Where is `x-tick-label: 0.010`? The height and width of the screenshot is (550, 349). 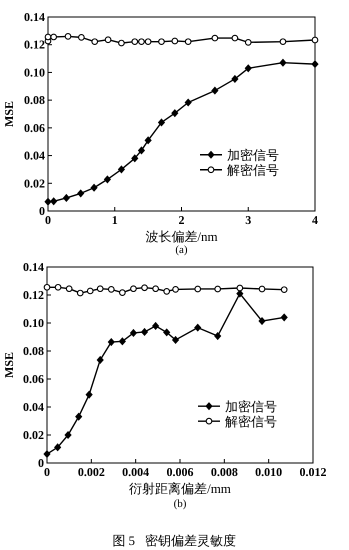 x-tick-label: 0.010 is located at coordinates (268, 472).